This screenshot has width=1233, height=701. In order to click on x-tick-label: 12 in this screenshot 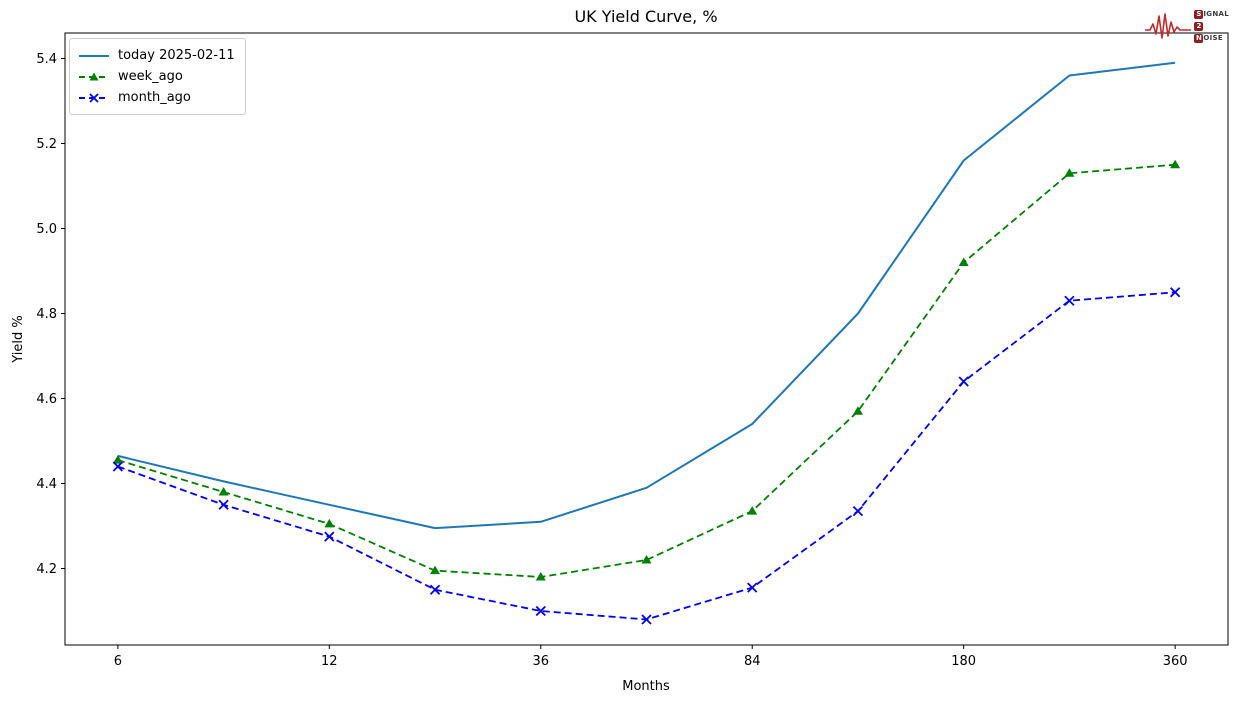, I will do `click(329, 661)`.